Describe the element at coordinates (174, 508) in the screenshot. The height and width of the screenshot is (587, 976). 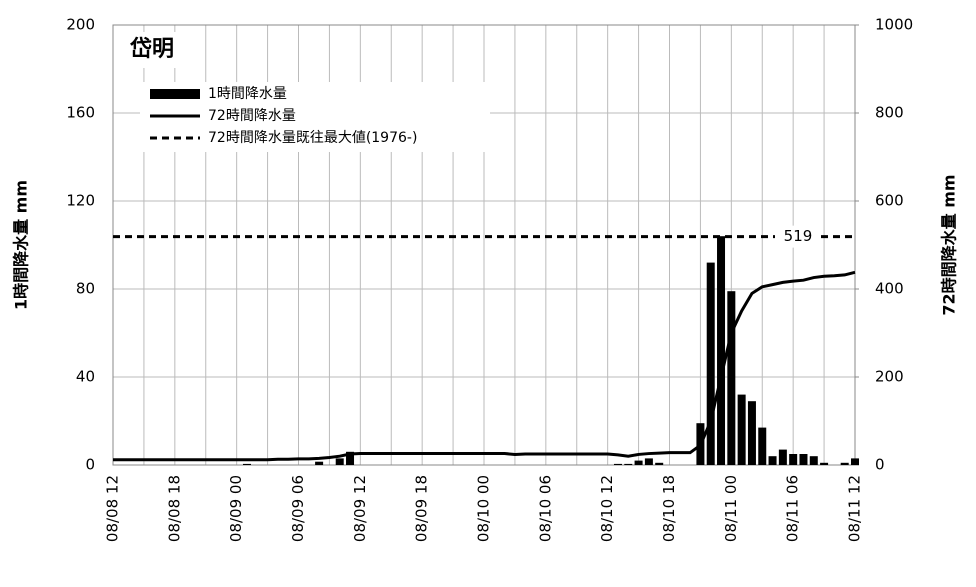
I see `x-tick-label: 08/08 18` at that location.